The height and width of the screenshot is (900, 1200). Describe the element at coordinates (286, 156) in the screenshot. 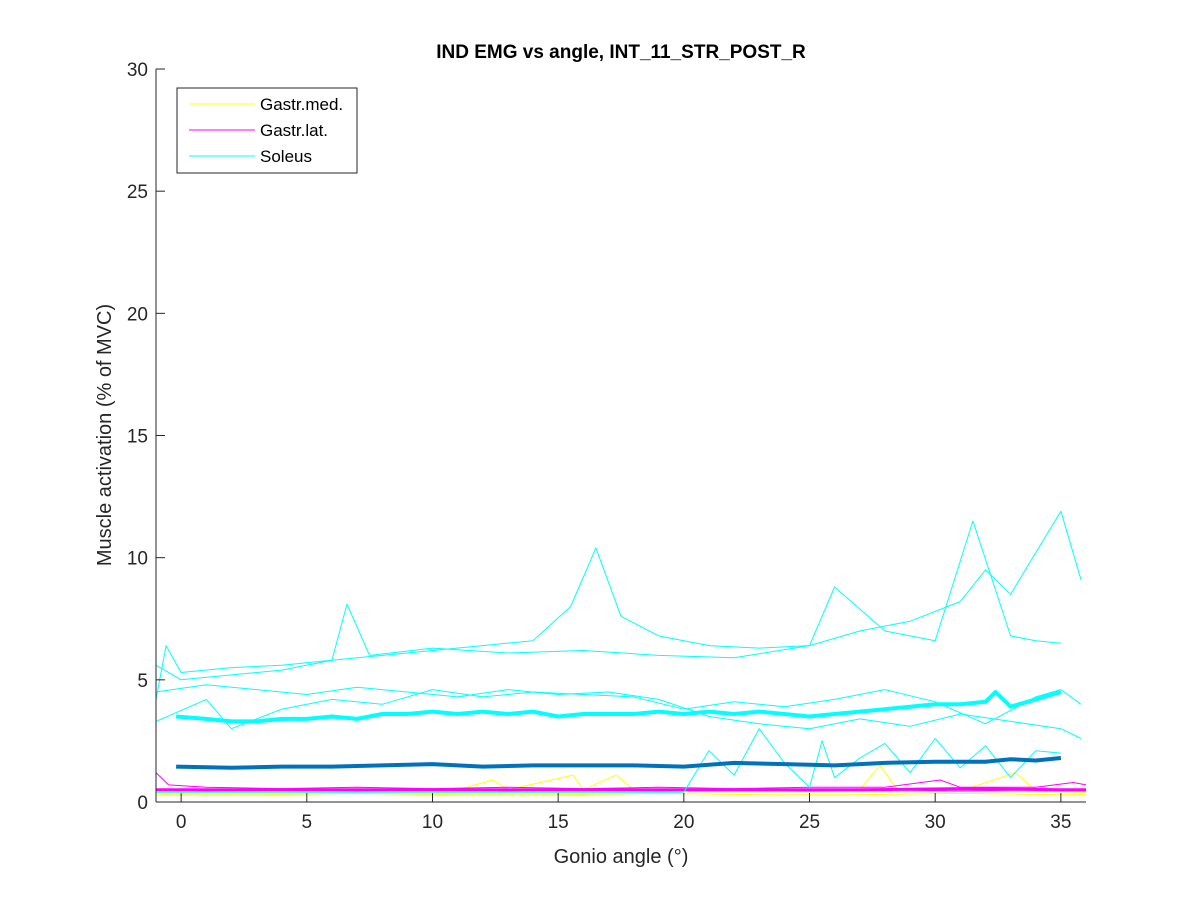

I see `legend-label-soleus: Soleus` at that location.